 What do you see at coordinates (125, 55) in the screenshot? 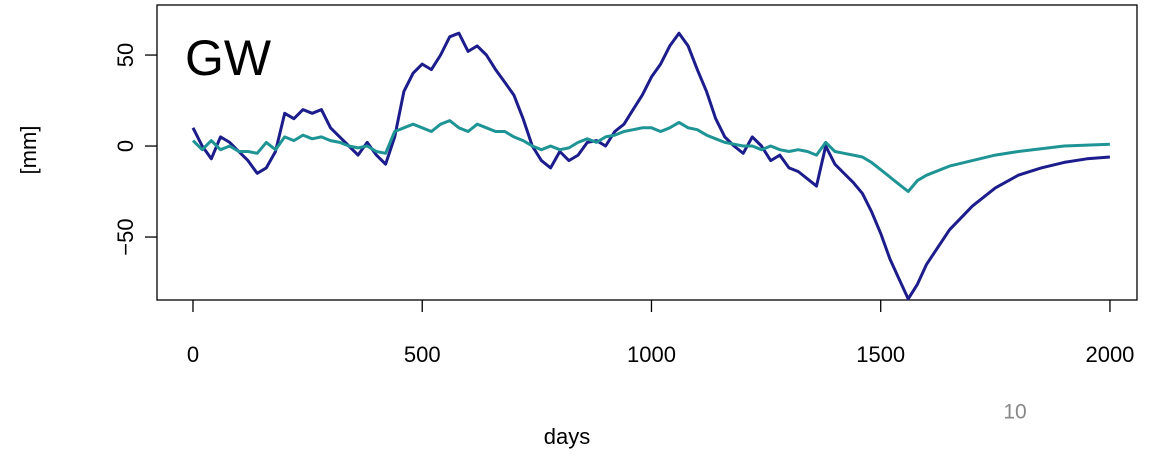
I see `y-tick-label: 50` at bounding box center [125, 55].